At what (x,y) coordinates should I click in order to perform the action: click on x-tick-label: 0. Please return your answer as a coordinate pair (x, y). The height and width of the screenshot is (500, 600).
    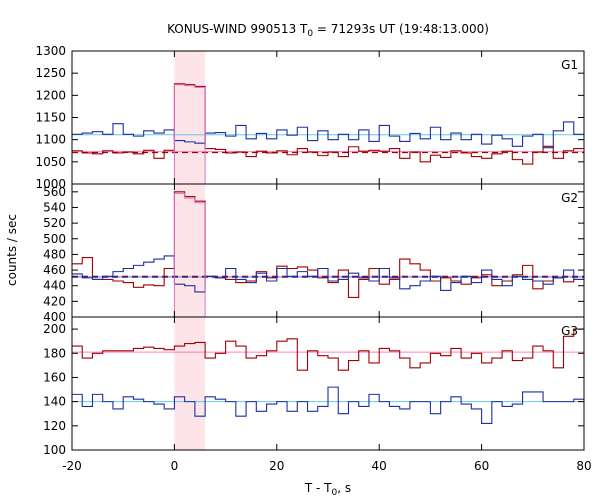
    Looking at the image, I should click on (175, 466).